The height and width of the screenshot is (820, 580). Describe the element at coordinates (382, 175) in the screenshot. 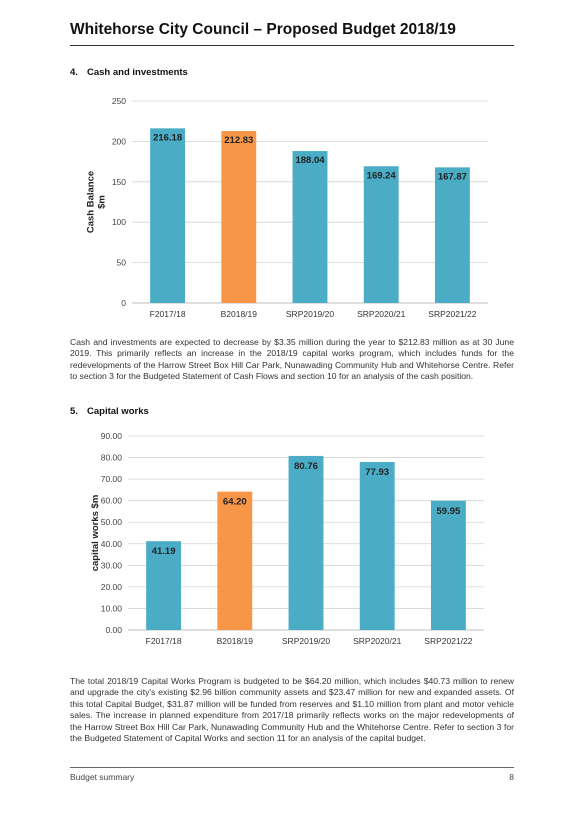

I see `data-label: 169.24` at that location.